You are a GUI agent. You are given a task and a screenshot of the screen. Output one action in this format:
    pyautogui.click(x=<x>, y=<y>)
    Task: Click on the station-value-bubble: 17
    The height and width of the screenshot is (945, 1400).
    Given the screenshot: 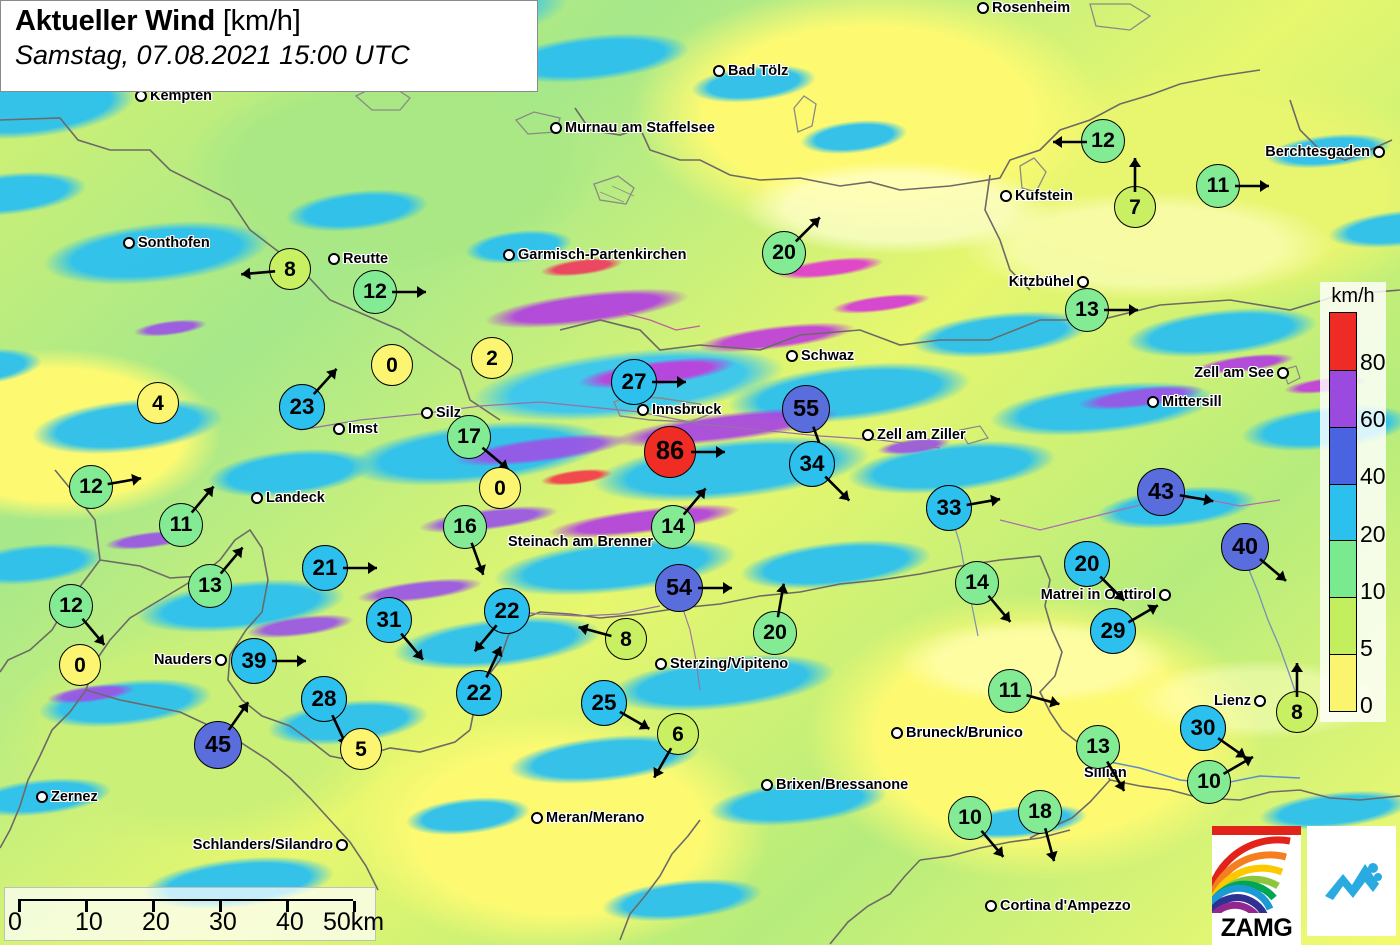 What is the action you would take?
    pyautogui.click(x=469, y=437)
    